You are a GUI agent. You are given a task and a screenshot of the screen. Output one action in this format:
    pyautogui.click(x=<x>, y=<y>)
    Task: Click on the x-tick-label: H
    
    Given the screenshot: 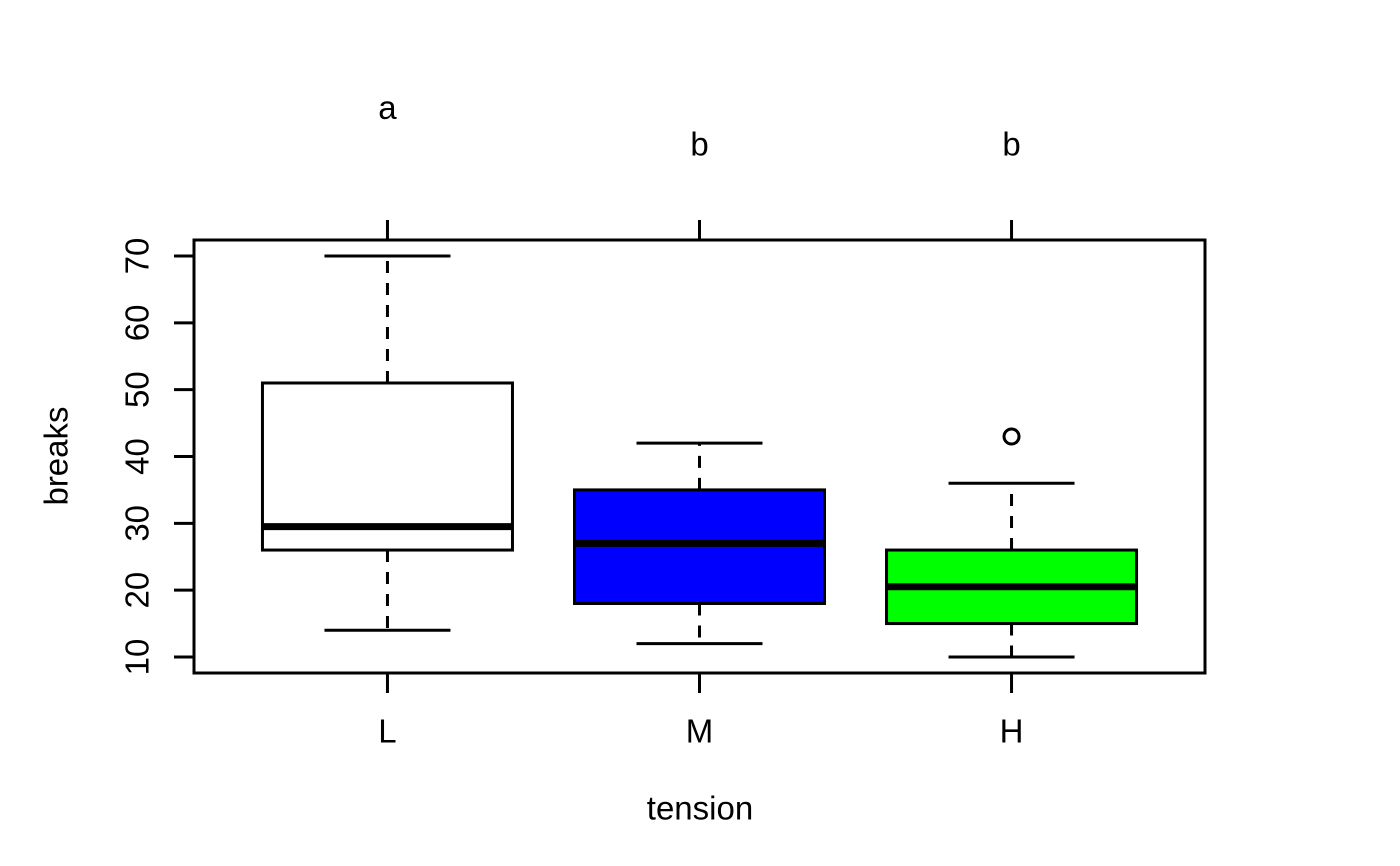 What is the action you would take?
    pyautogui.click(x=1012, y=731)
    